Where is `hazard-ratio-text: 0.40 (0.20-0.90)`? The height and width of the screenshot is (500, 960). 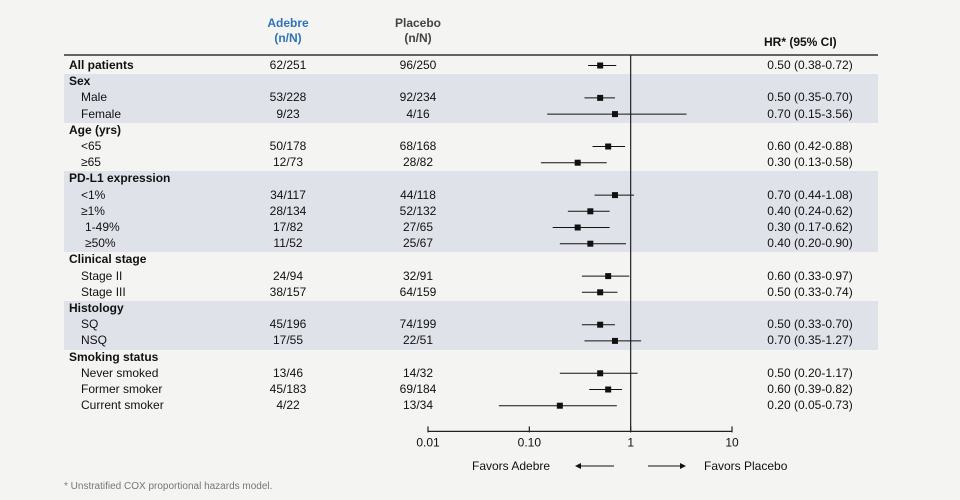 hazard-ratio-text: 0.40 (0.20-0.90) is located at coordinates (810, 243).